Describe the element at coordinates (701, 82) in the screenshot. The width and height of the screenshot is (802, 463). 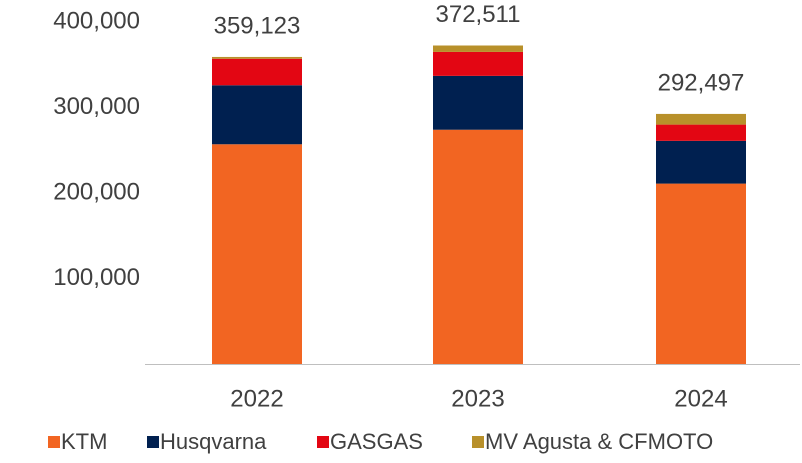
I see `total-label: 292,497` at that location.